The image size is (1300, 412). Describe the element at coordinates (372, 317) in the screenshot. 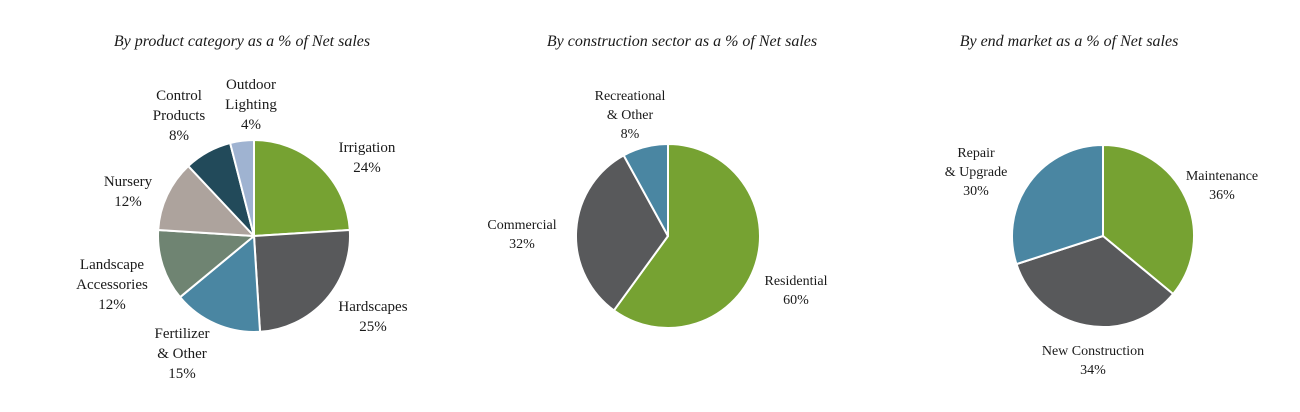

I see `slice-label: Hardscapes 25%` at that location.